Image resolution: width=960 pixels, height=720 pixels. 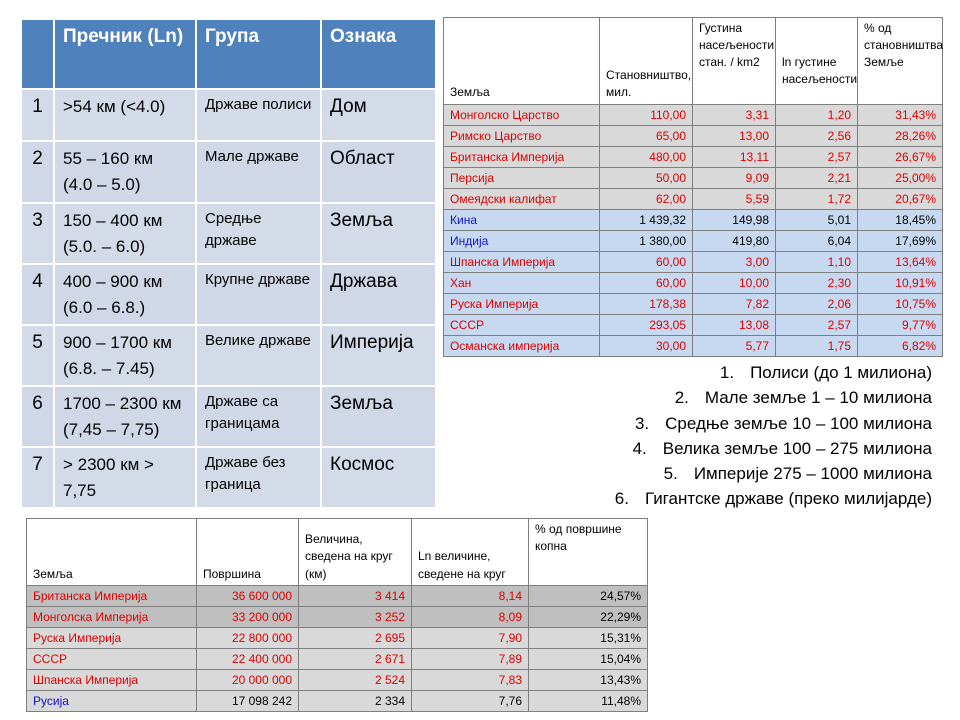 I want to click on table-row: СССР 22 400 000 2 671 7,89 15,04%, so click(x=337, y=659).